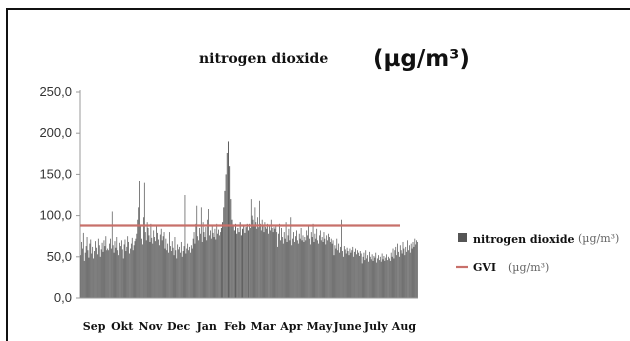  Describe the element at coordinates (598, 238) in the screenshot. I see `legend-unit-nitrogen-dioxide: (µg/m³)` at that location.